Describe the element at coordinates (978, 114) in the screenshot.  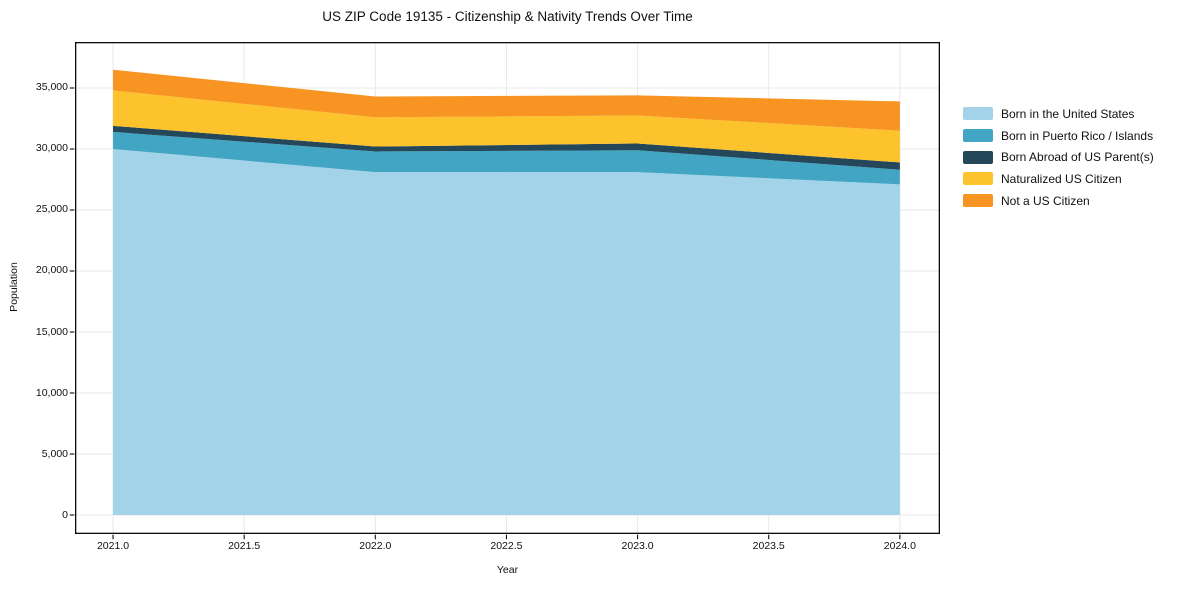
I see `legend-swatch-born-us` at that location.